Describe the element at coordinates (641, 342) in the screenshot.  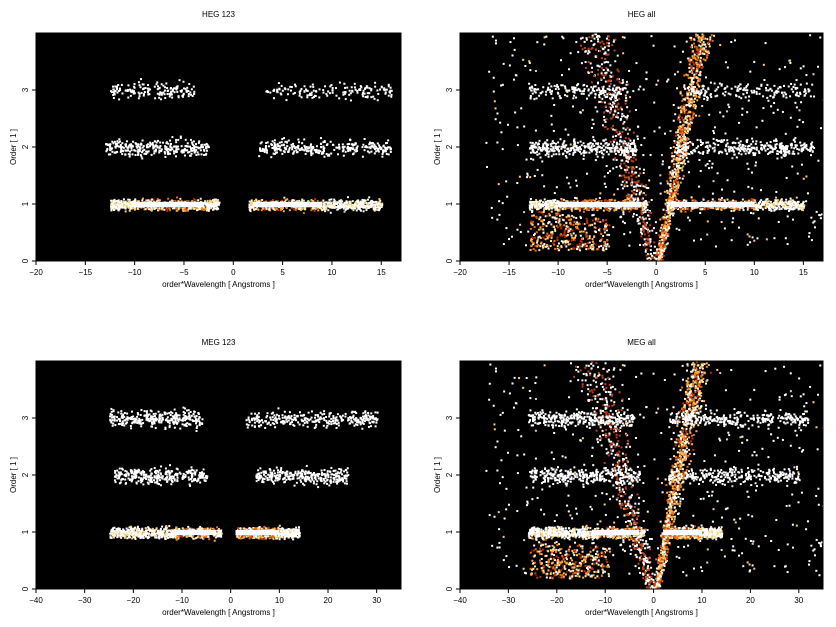
I see `chart-title: MEG all` at that location.